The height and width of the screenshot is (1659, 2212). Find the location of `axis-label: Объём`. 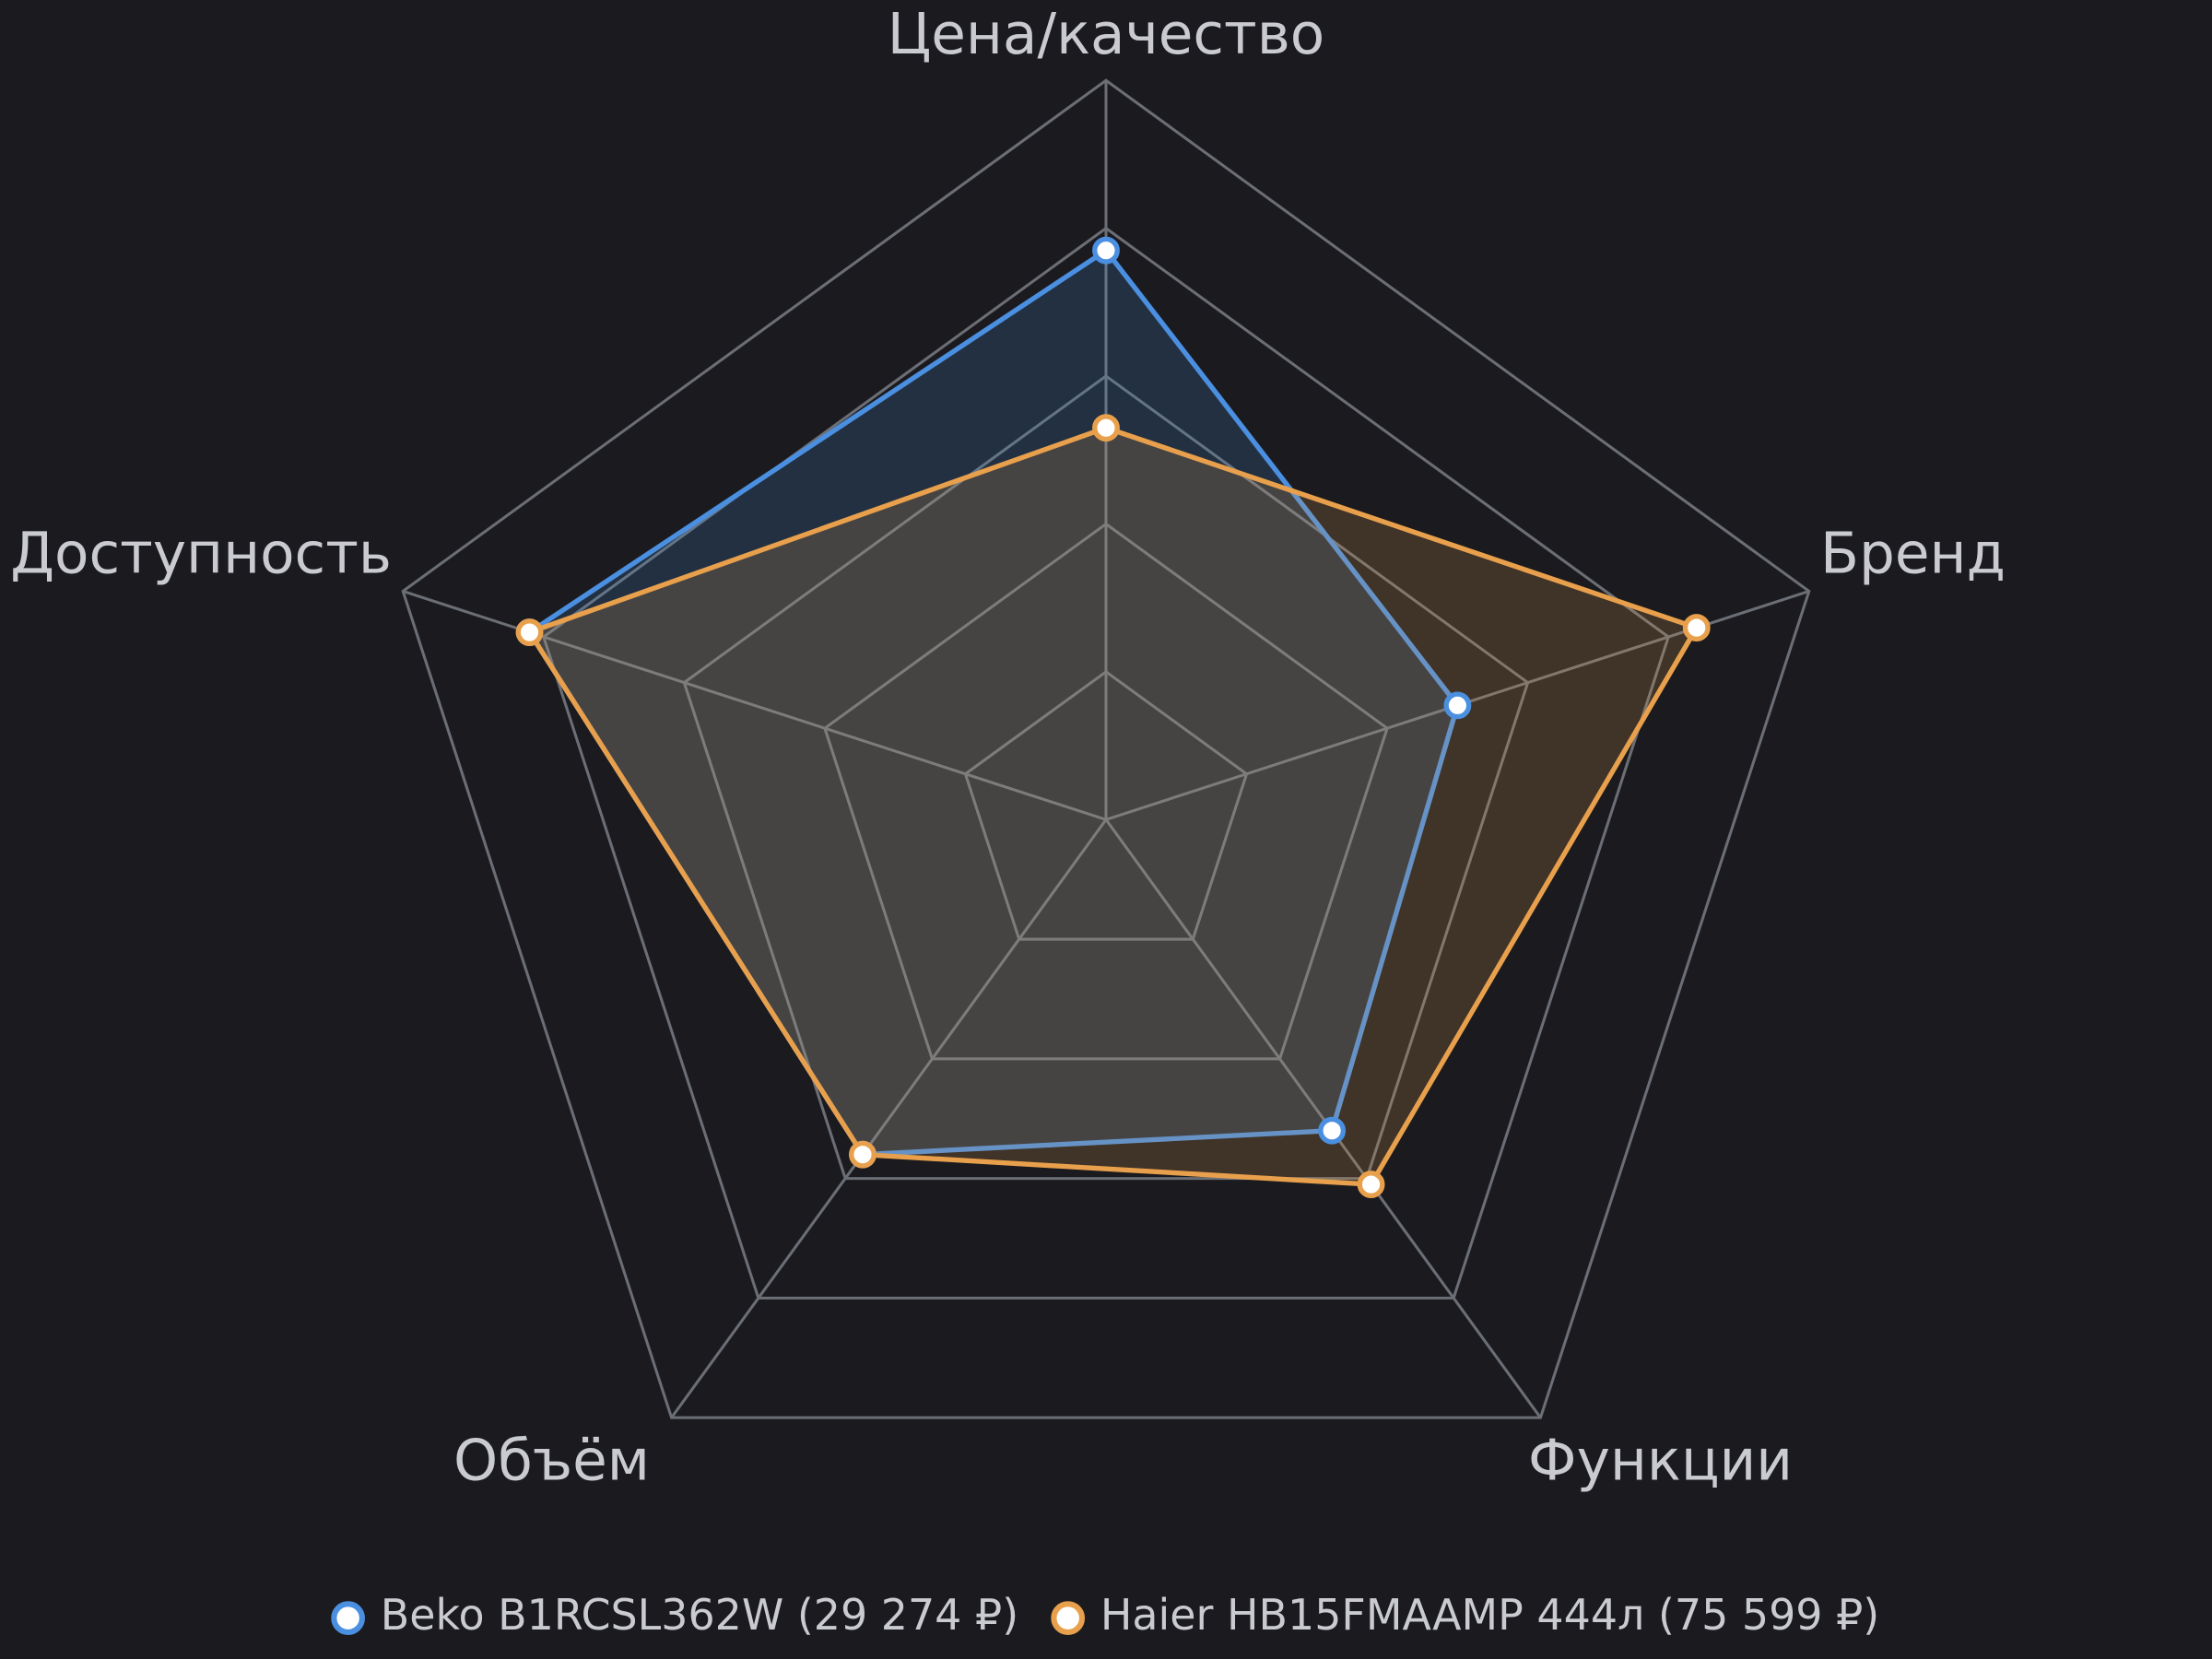

axis-label: Объём is located at coordinates (551, 1460).